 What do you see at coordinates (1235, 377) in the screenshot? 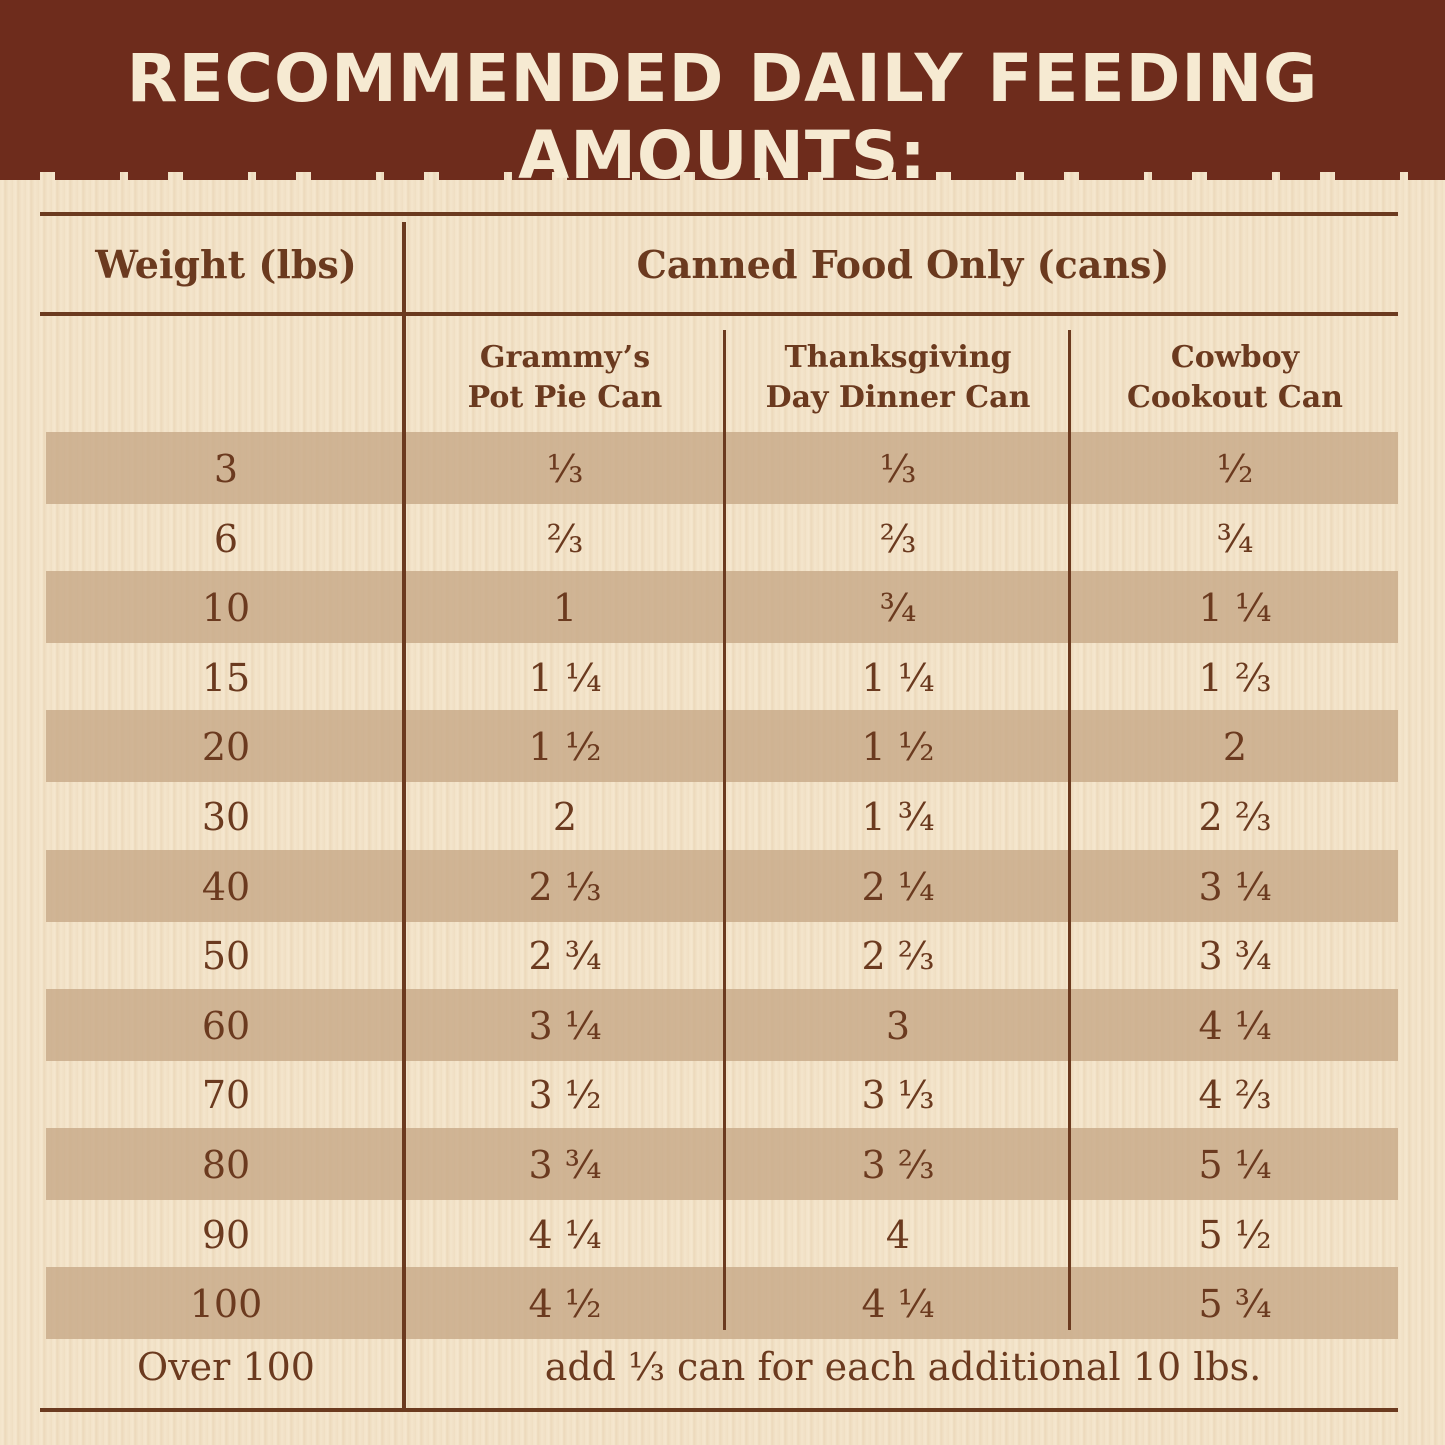
I see `column-header-cowboy: Cowboy Cookout Can` at bounding box center [1235, 377].